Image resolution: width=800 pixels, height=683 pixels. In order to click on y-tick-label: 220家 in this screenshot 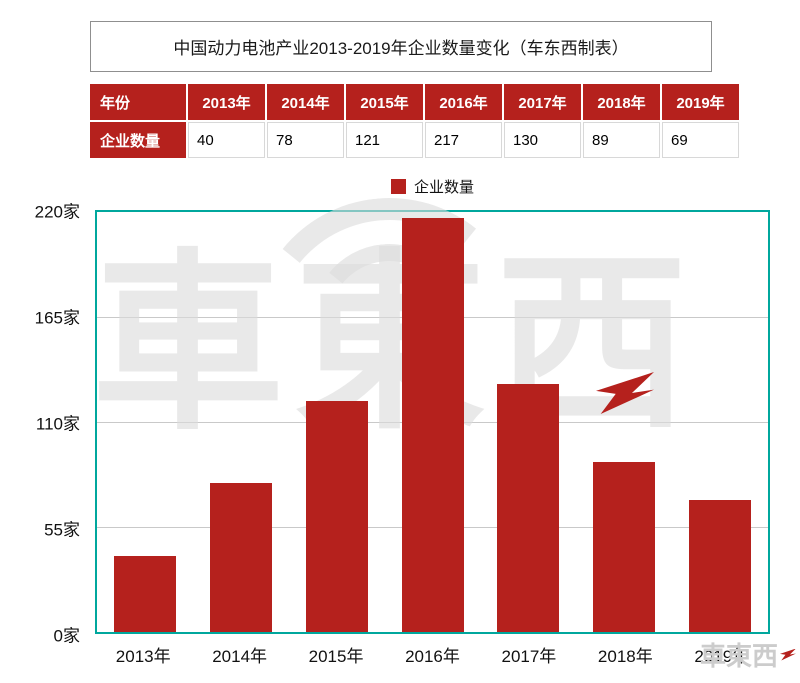, I will do `click(57, 212)`.